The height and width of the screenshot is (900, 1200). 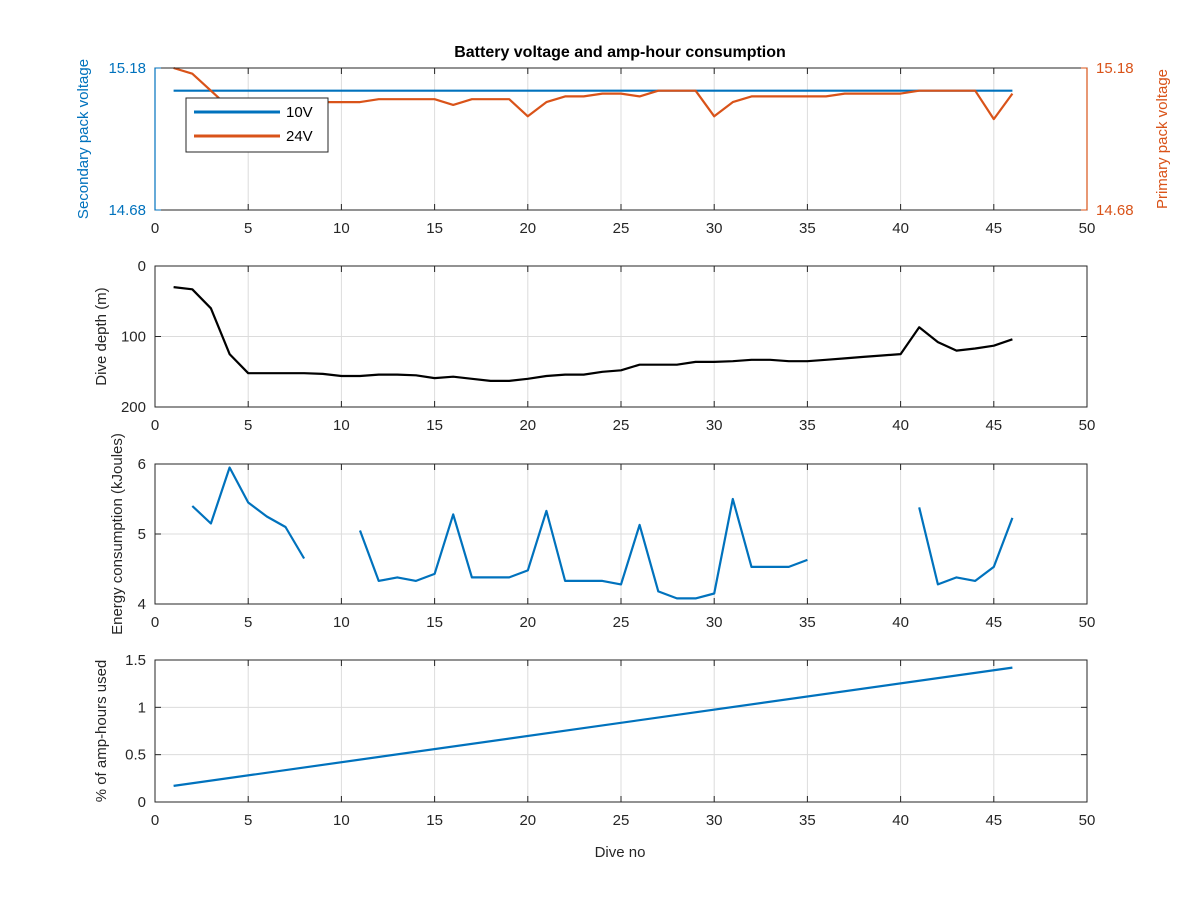 What do you see at coordinates (127, 68) in the screenshot?
I see `y-tick-label-left: 15.18` at bounding box center [127, 68].